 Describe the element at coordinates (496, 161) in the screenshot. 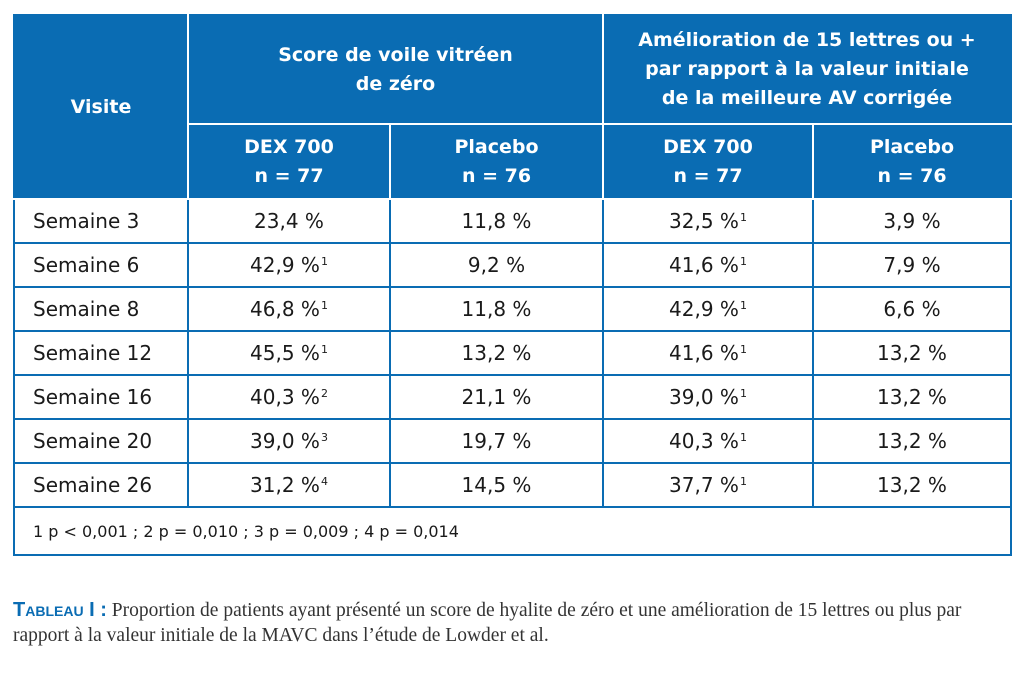

I see `header-arm-2: Placebo n = 76` at that location.